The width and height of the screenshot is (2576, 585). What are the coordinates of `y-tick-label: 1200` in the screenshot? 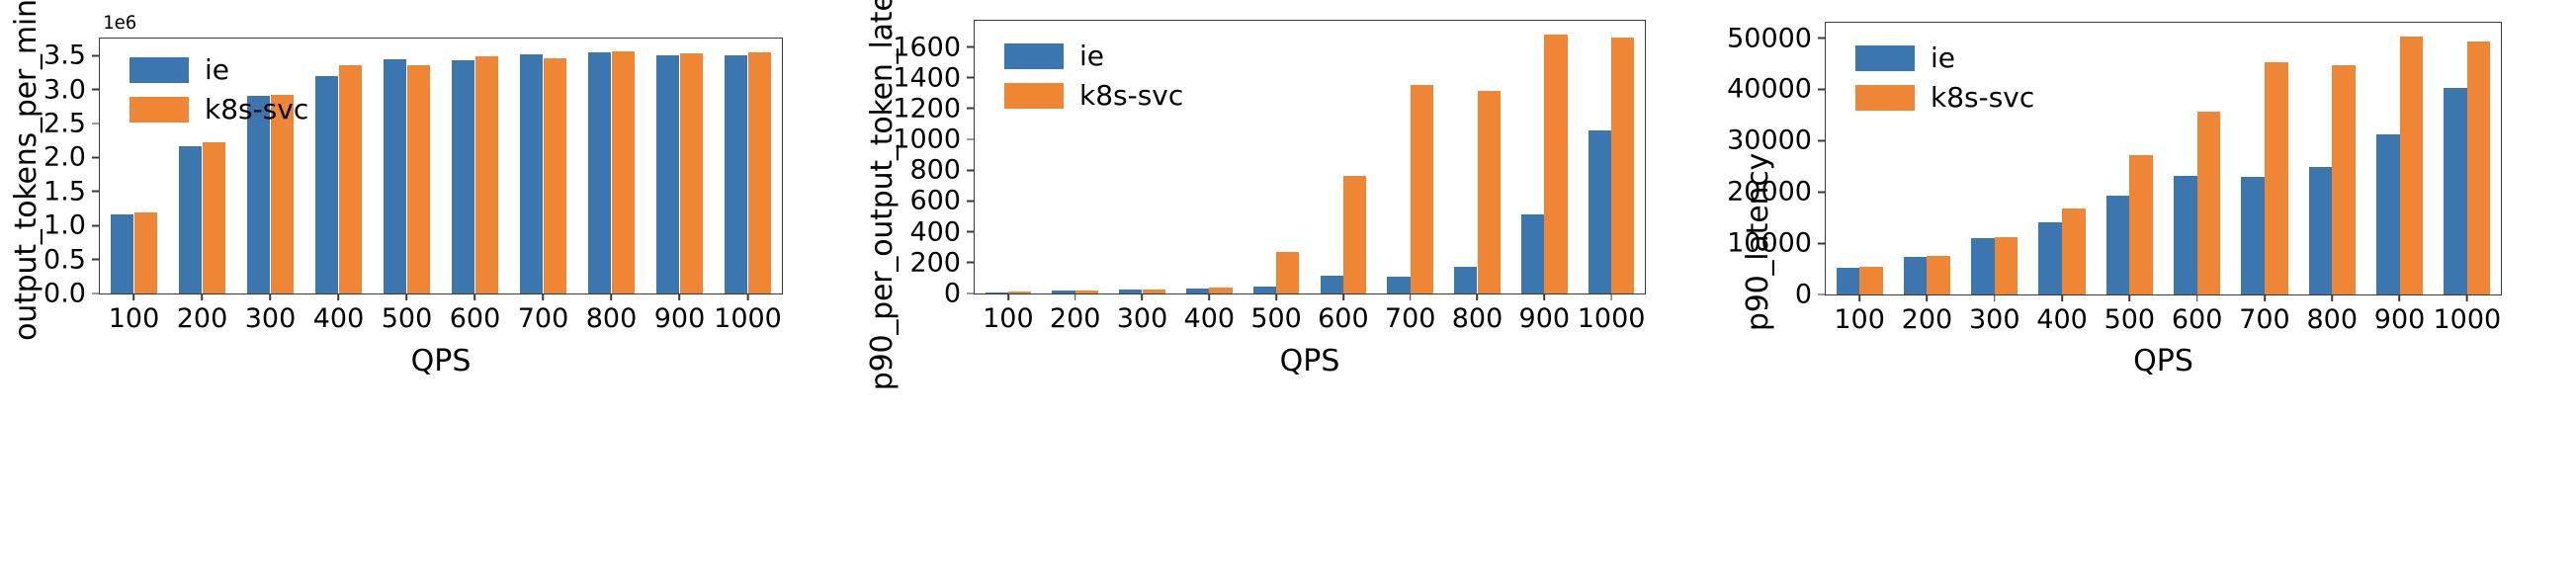 It's located at (927, 109).